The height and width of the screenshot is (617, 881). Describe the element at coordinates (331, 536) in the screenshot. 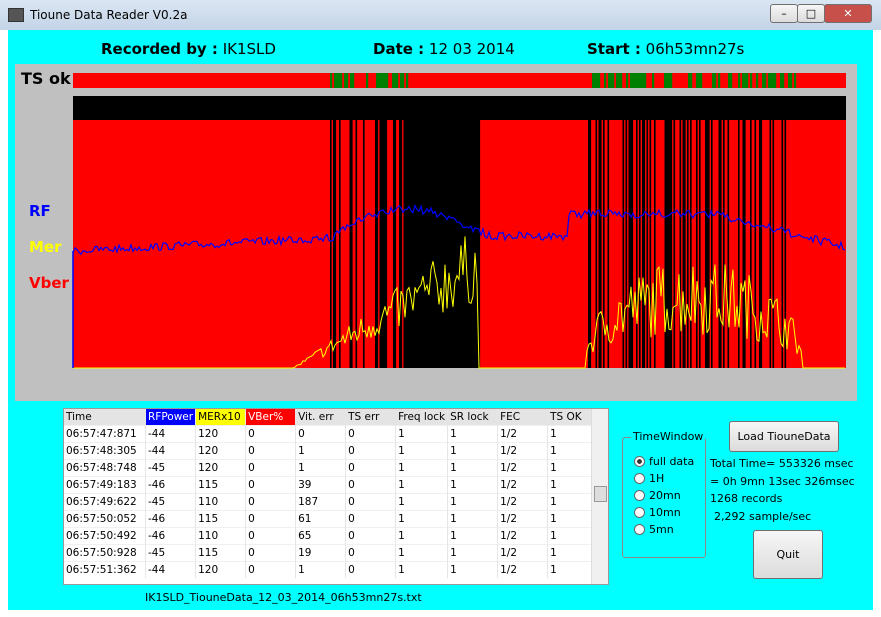

I see `data-row: 06:57:50:492 -46 110 0 65 0 1 1 1/2 1` at that location.